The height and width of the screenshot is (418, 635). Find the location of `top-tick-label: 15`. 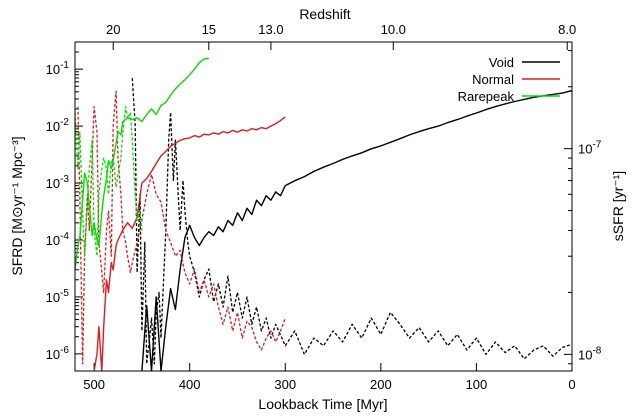

top-tick-label: 15 is located at coordinates (209, 29).